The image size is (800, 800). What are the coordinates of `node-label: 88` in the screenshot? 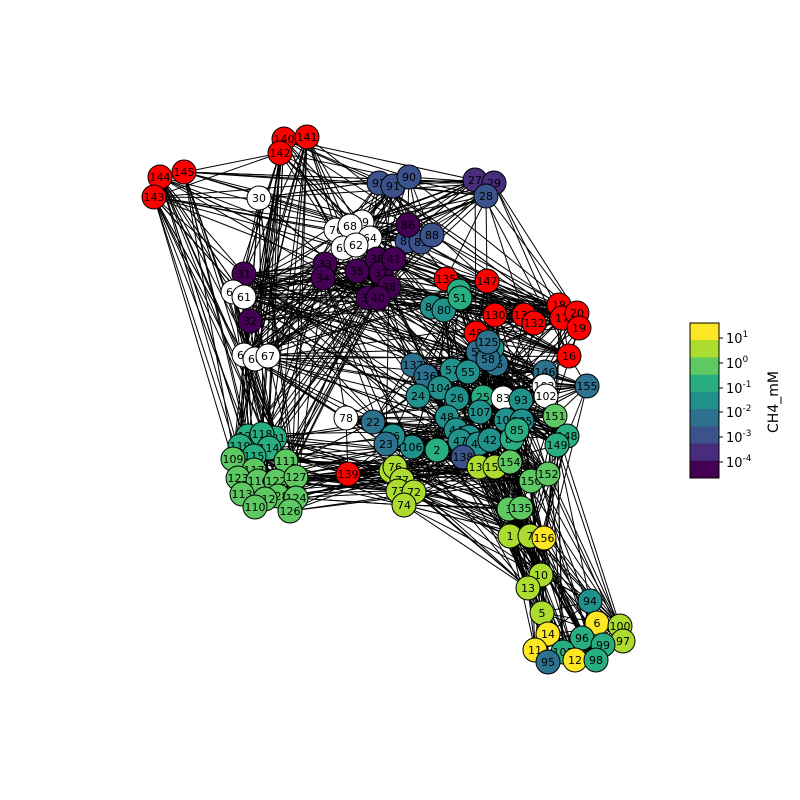 It's located at (432, 235).